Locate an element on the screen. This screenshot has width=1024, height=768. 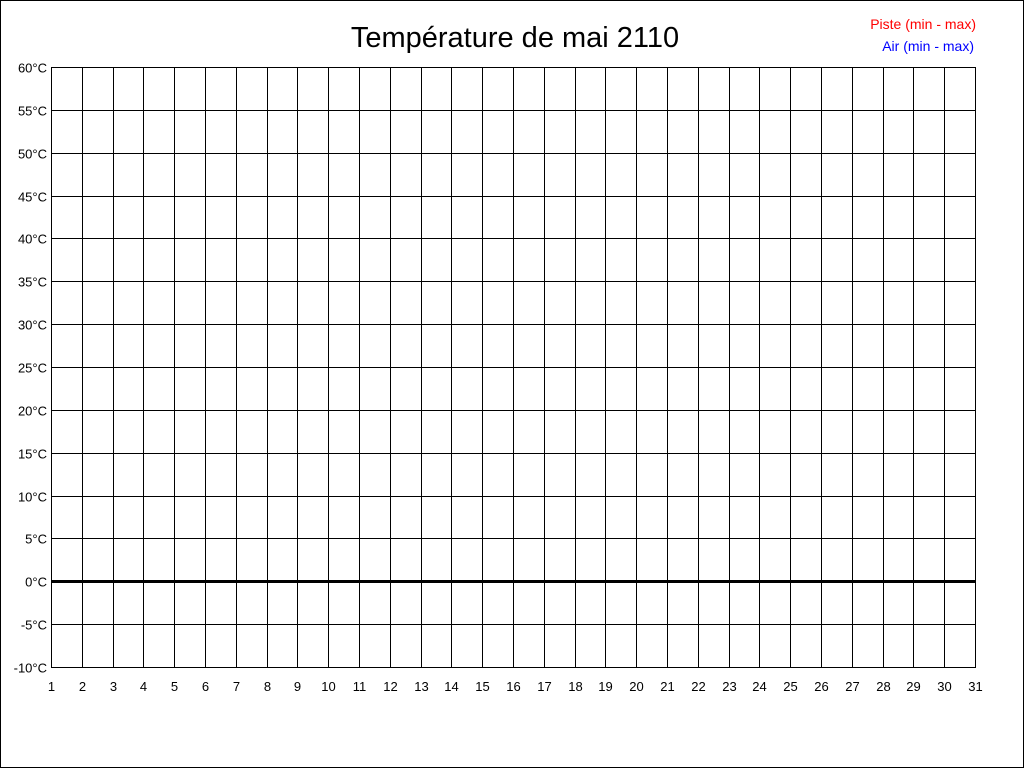
x-tick-label: 1 is located at coordinates (51, 686).